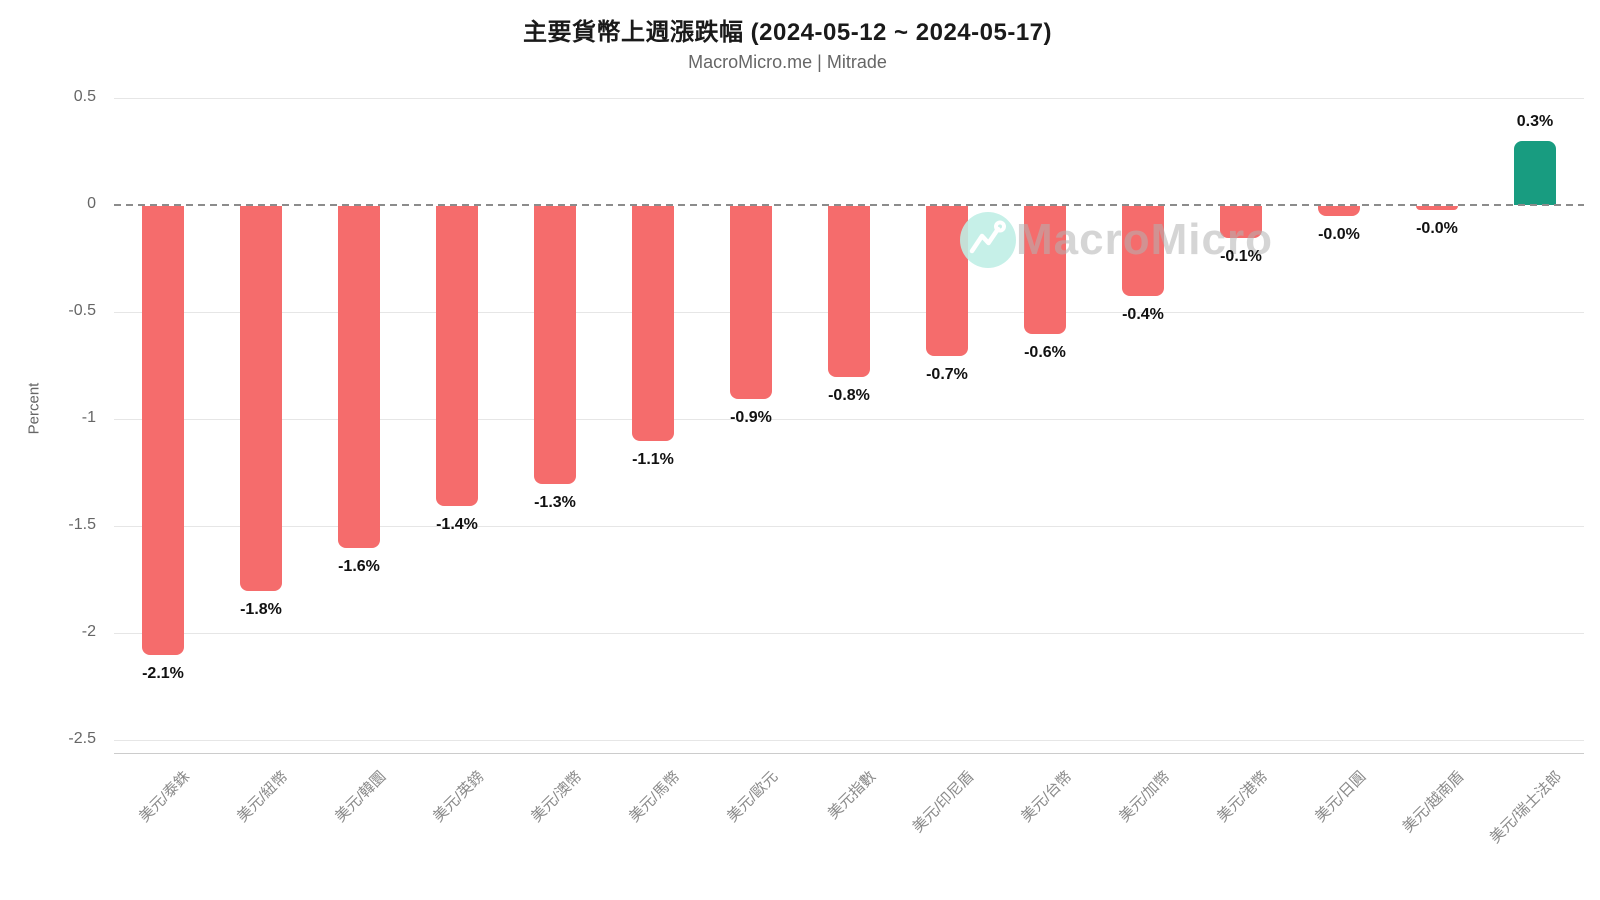  I want to click on x-category-label: 美元/台幣, so click(1046, 797).